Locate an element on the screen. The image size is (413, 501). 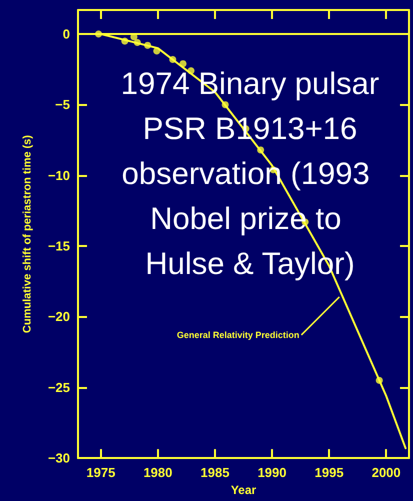
y-tick-label: −15 is located at coordinates (59, 246).